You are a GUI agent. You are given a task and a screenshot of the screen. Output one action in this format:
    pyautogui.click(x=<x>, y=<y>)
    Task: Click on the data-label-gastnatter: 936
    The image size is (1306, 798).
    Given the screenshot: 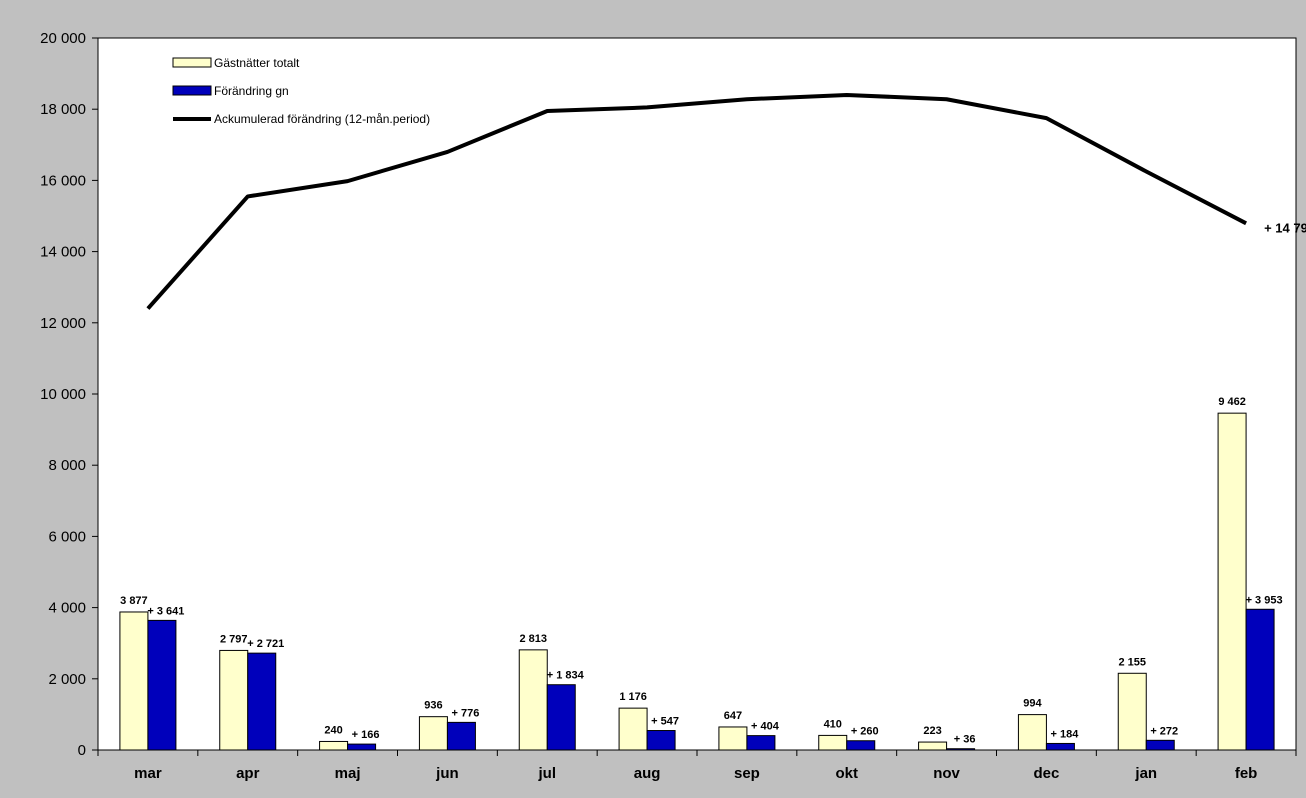 What is the action you would take?
    pyautogui.click(x=433, y=706)
    